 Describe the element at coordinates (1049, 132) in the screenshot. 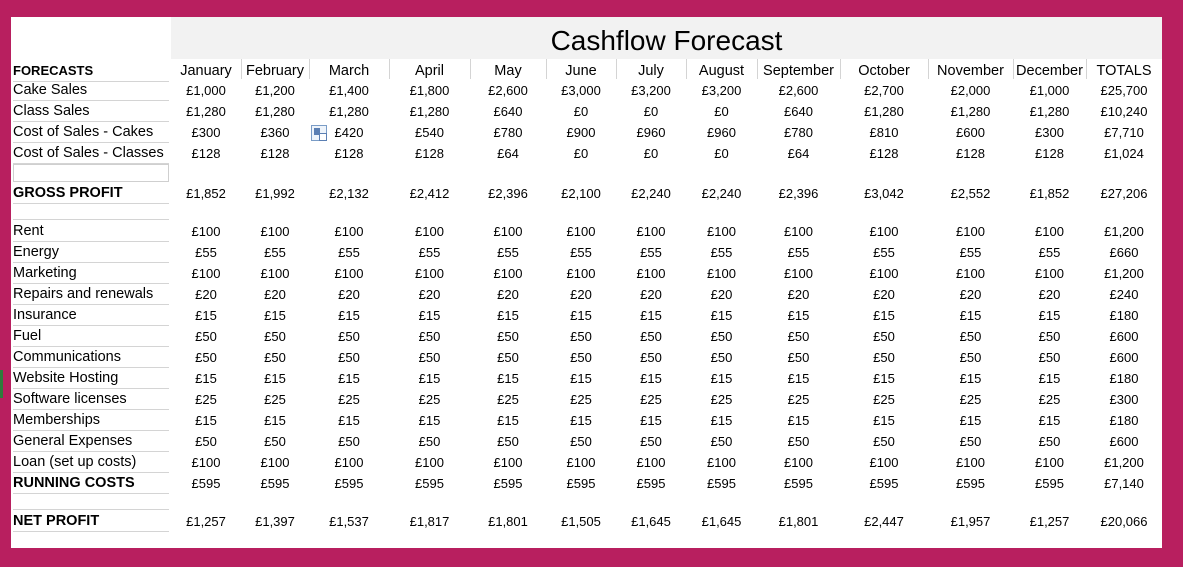

I see `value-cell: £300` at that location.